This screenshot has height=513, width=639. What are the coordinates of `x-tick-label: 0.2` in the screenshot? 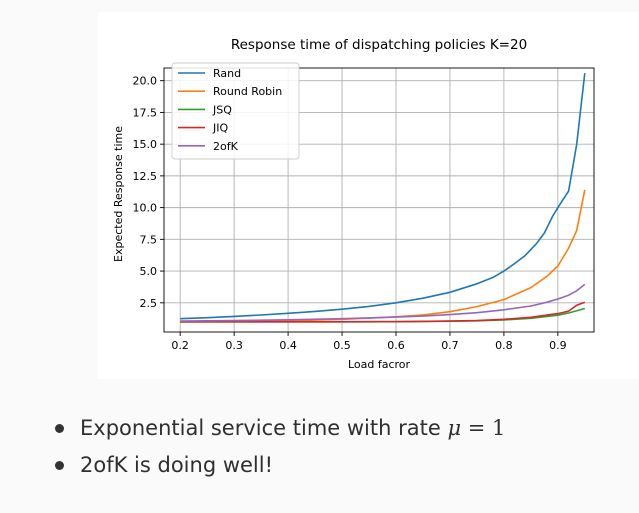 It's located at (180, 345).